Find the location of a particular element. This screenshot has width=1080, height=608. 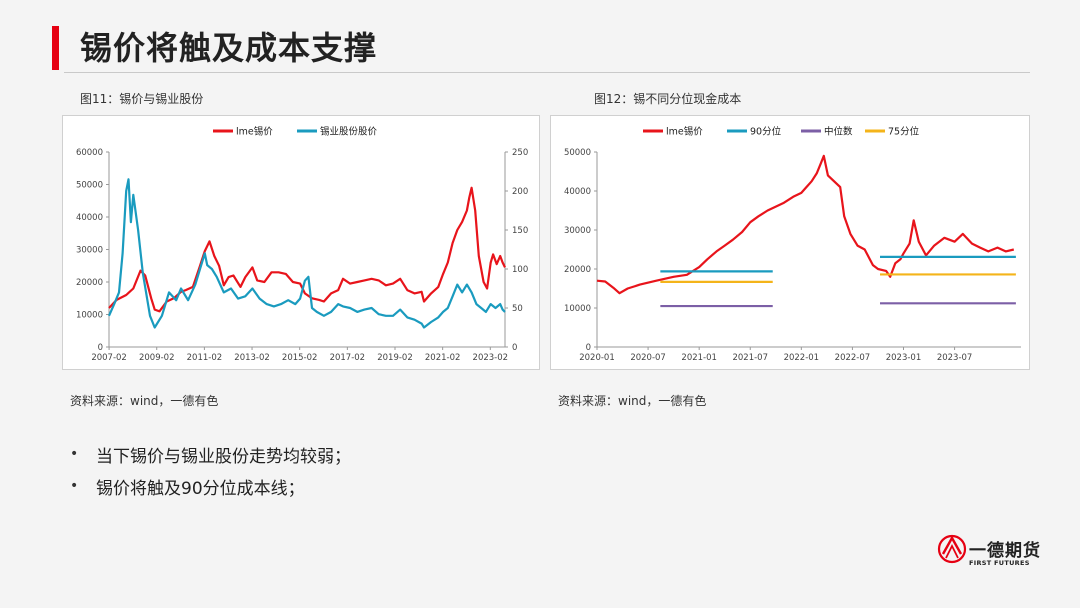

source-right: 资料来源：wind，一德有色 is located at coordinates (632, 401).